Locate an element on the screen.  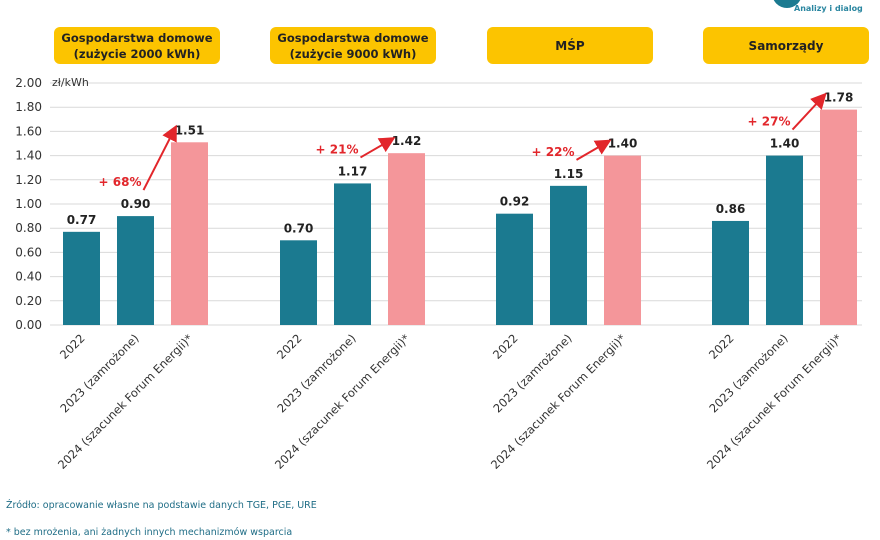
data-label: 0.90 is located at coordinates (136, 204).